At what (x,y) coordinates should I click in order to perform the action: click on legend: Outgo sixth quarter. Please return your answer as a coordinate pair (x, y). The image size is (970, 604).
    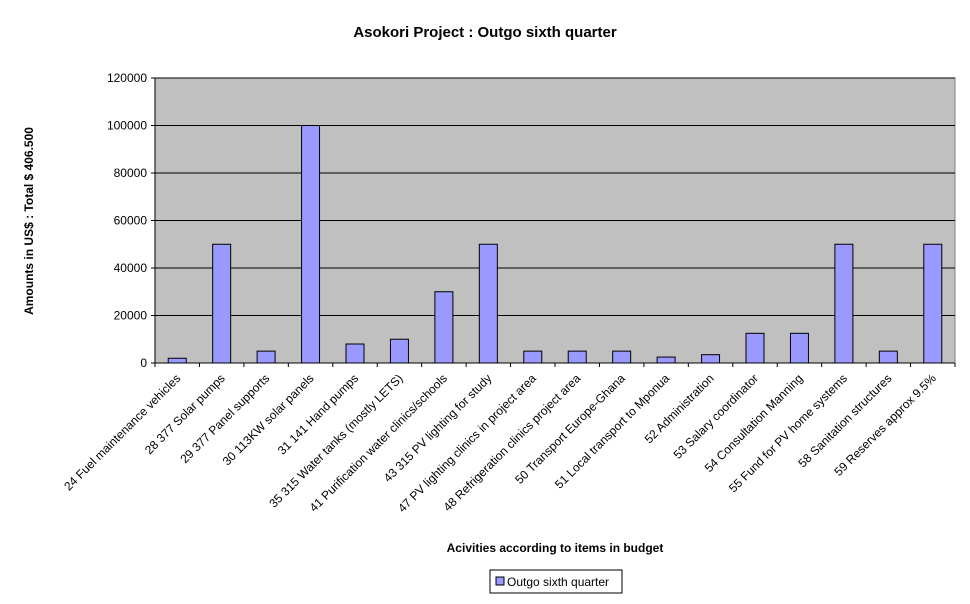
    Looking at the image, I should click on (556, 581).